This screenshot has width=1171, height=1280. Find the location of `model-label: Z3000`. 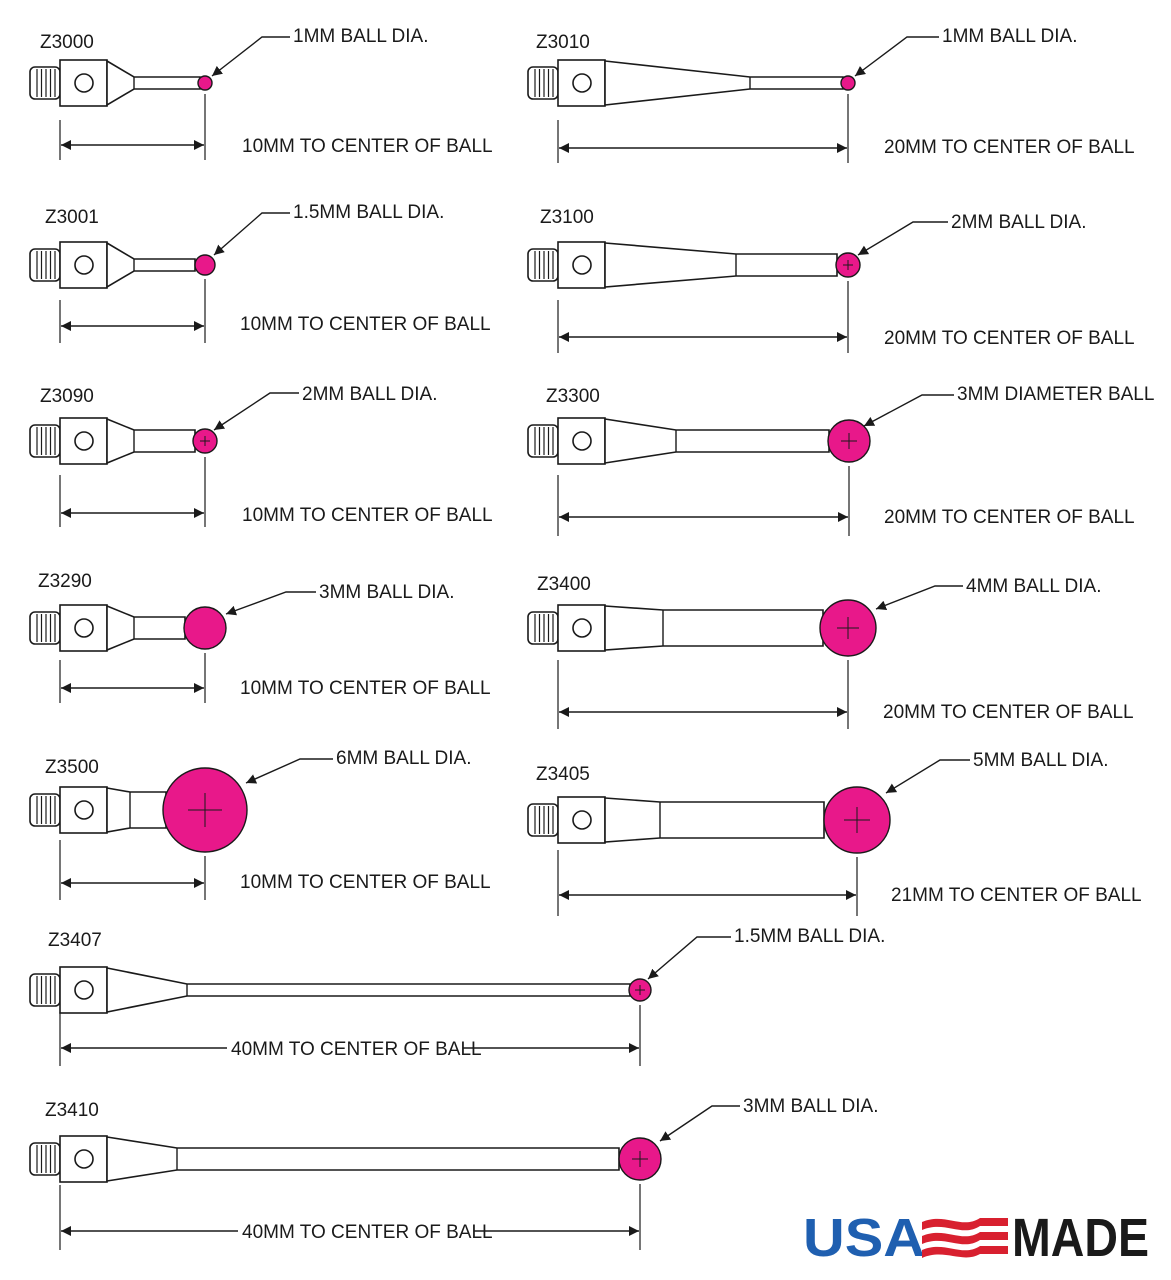

model-label: Z3000 is located at coordinates (67, 42).